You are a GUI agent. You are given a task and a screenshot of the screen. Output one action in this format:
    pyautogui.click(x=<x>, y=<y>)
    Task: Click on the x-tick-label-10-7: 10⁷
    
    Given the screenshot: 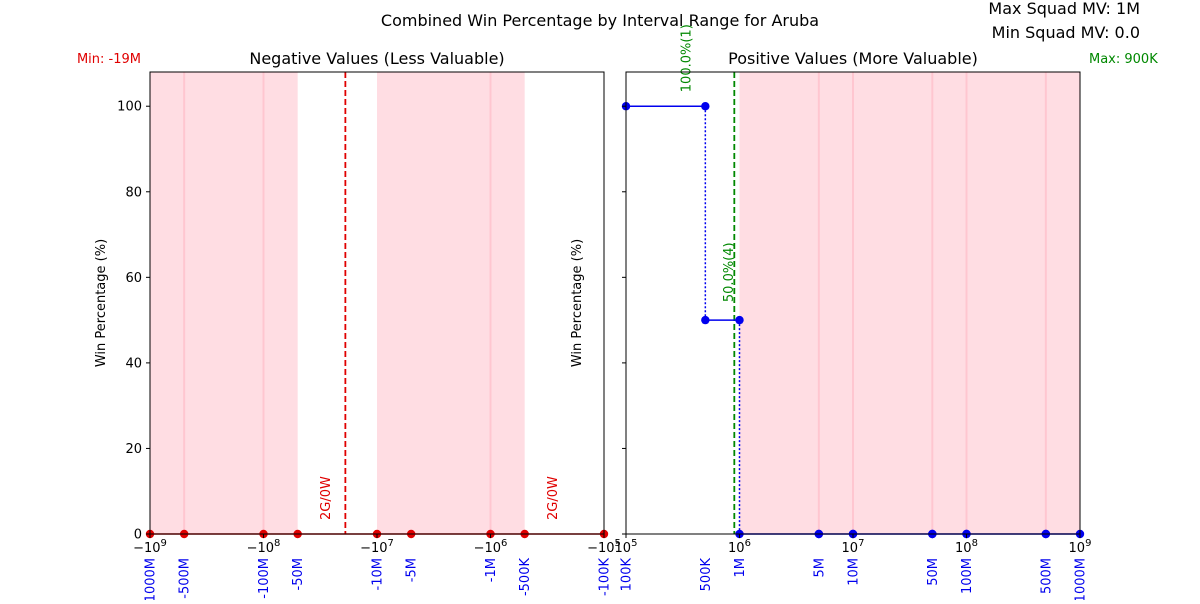 What is the action you would take?
    pyautogui.click(x=853, y=547)
    